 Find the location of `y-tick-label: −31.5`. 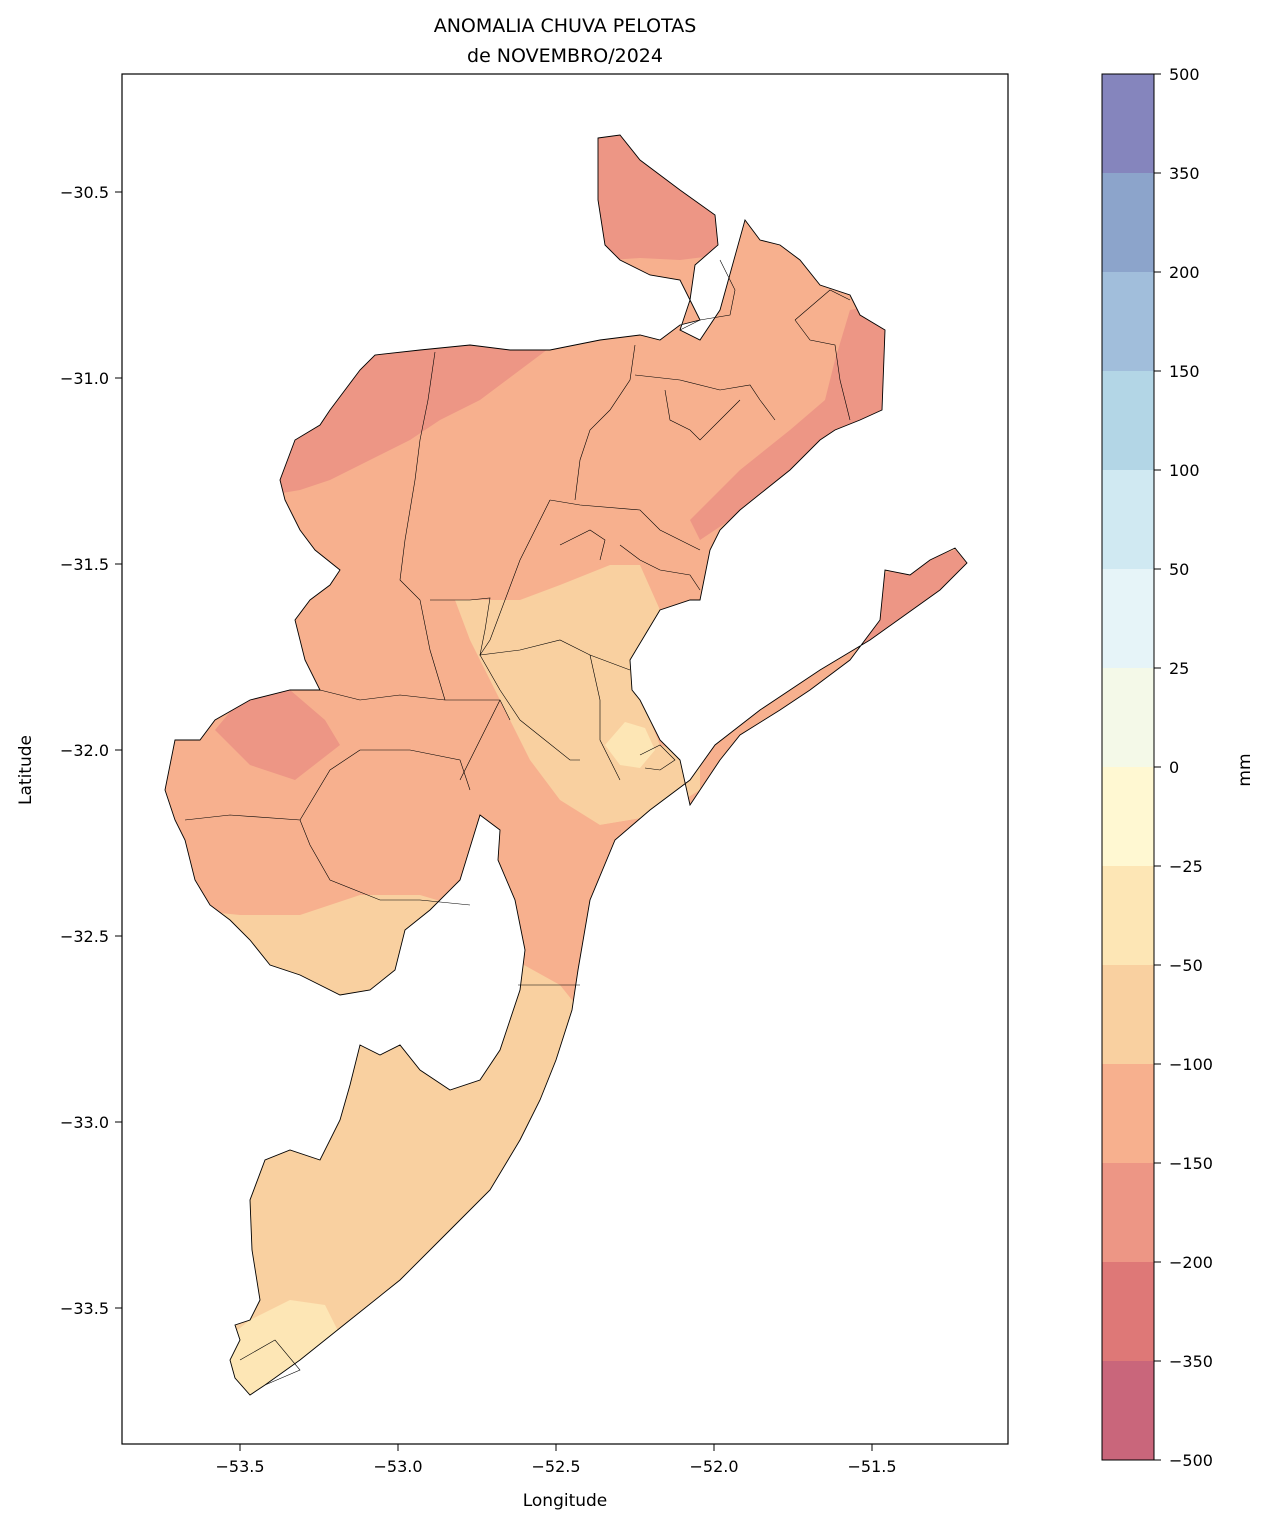

y-tick-label: −31.5 is located at coordinates (84, 564).